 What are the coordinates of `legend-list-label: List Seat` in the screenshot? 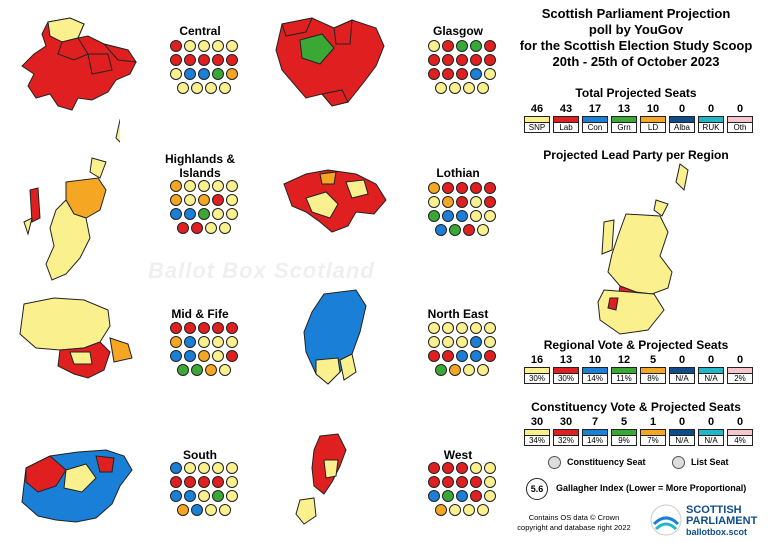 It's located at (710, 461).